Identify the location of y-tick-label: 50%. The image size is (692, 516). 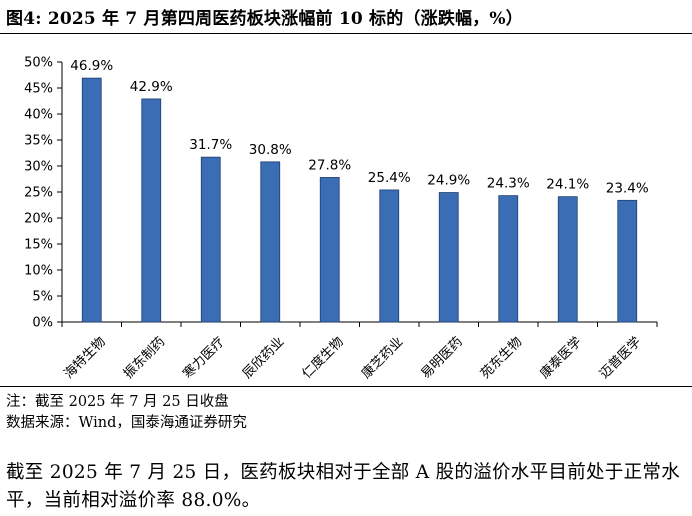
(38, 63).